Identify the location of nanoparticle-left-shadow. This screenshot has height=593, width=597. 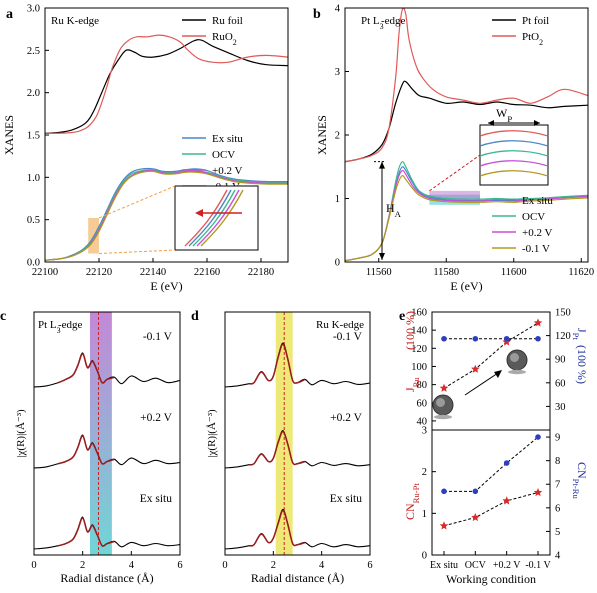
(443, 417).